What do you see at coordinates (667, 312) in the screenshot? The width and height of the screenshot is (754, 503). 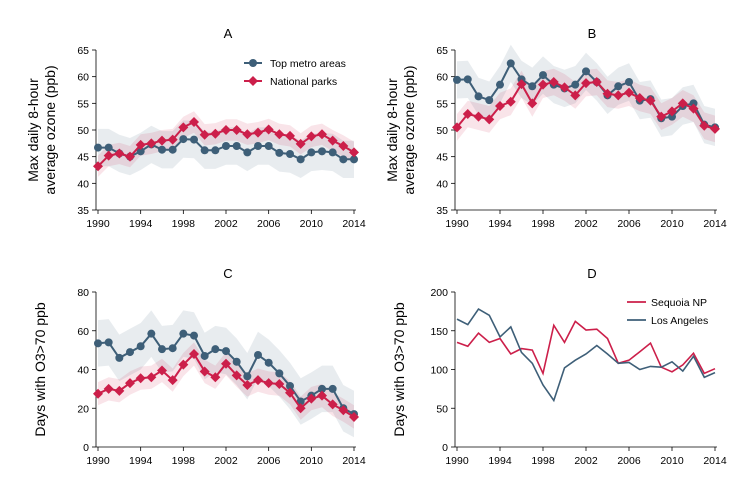 I see `legend: Sequoia NP Los Angeles` at bounding box center [667, 312].